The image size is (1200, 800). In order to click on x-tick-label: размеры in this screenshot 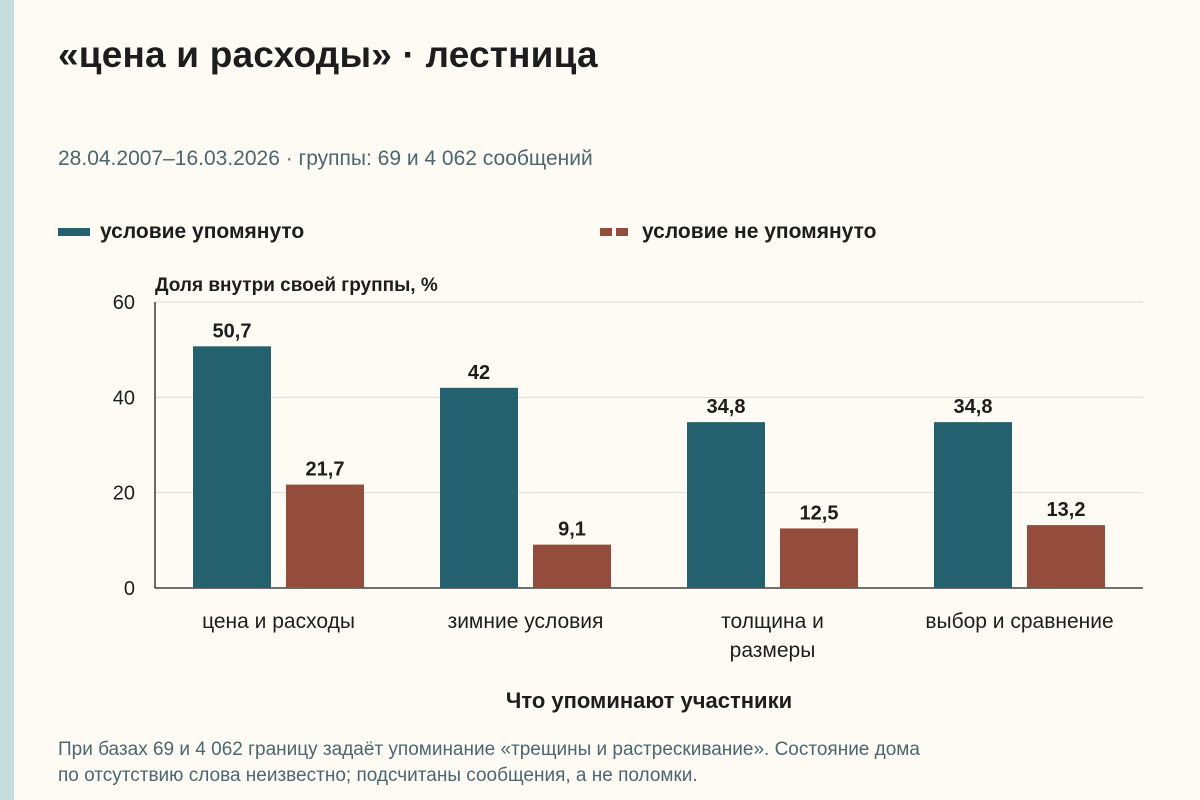, I will do `click(773, 650)`.